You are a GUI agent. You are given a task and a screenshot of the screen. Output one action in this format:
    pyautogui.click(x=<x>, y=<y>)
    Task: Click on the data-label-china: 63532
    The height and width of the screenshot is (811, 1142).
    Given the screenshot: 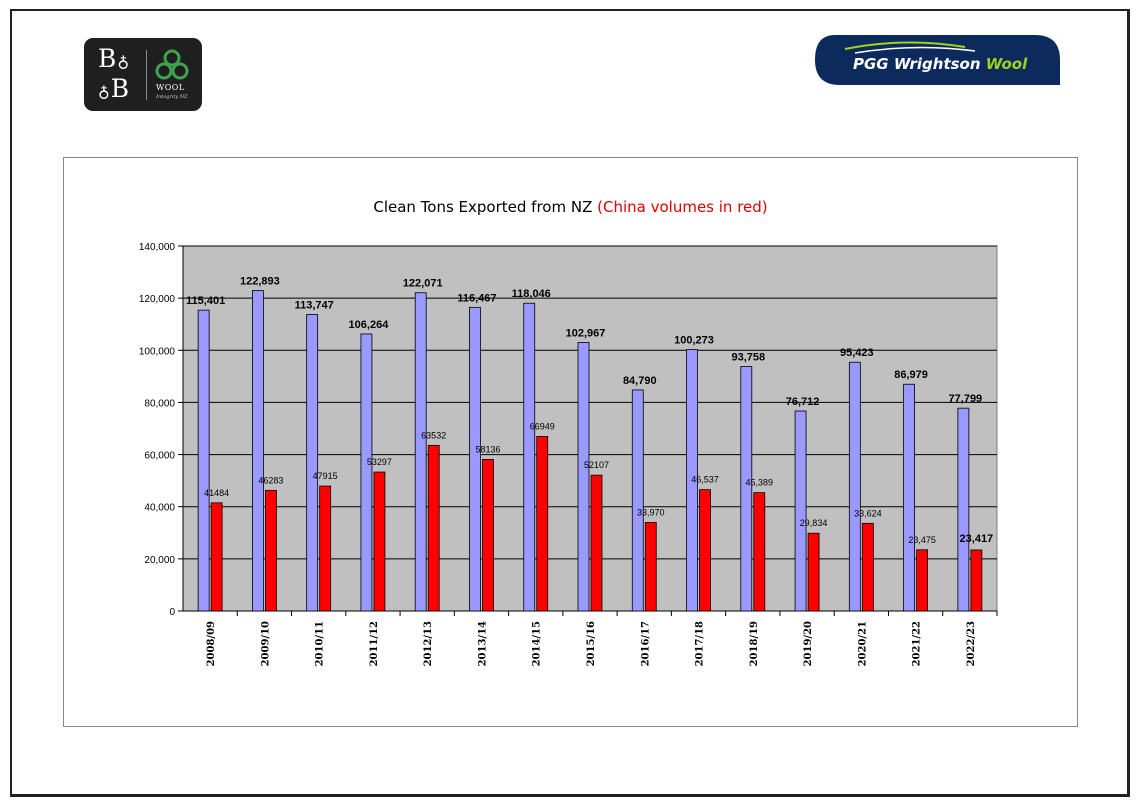 What is the action you would take?
    pyautogui.click(x=433, y=435)
    